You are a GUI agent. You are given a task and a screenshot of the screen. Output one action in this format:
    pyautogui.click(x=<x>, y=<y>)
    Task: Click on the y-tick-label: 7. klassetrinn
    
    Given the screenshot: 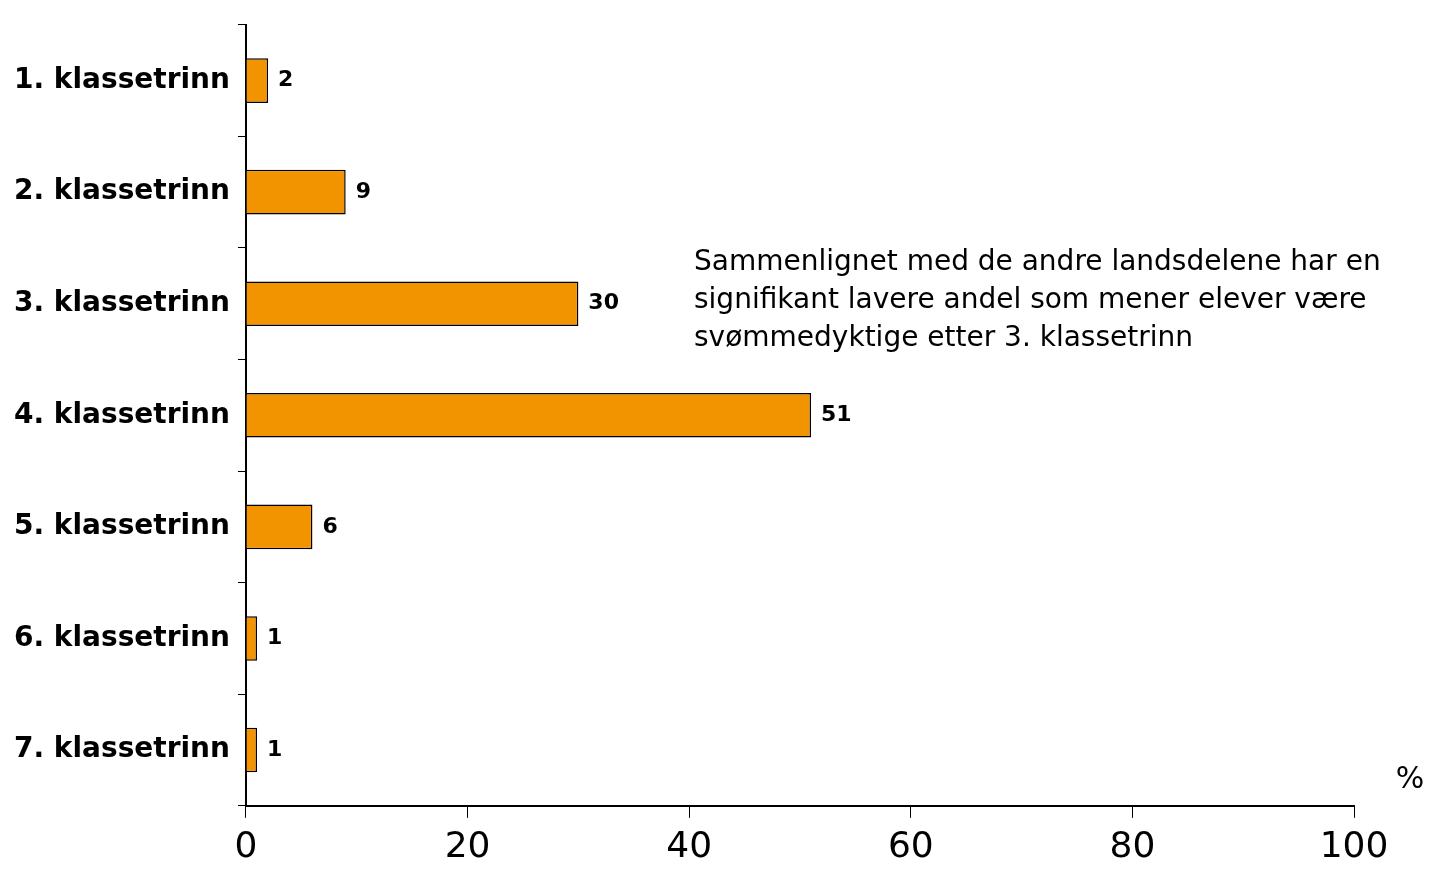 What is the action you would take?
    pyautogui.click(x=121, y=748)
    